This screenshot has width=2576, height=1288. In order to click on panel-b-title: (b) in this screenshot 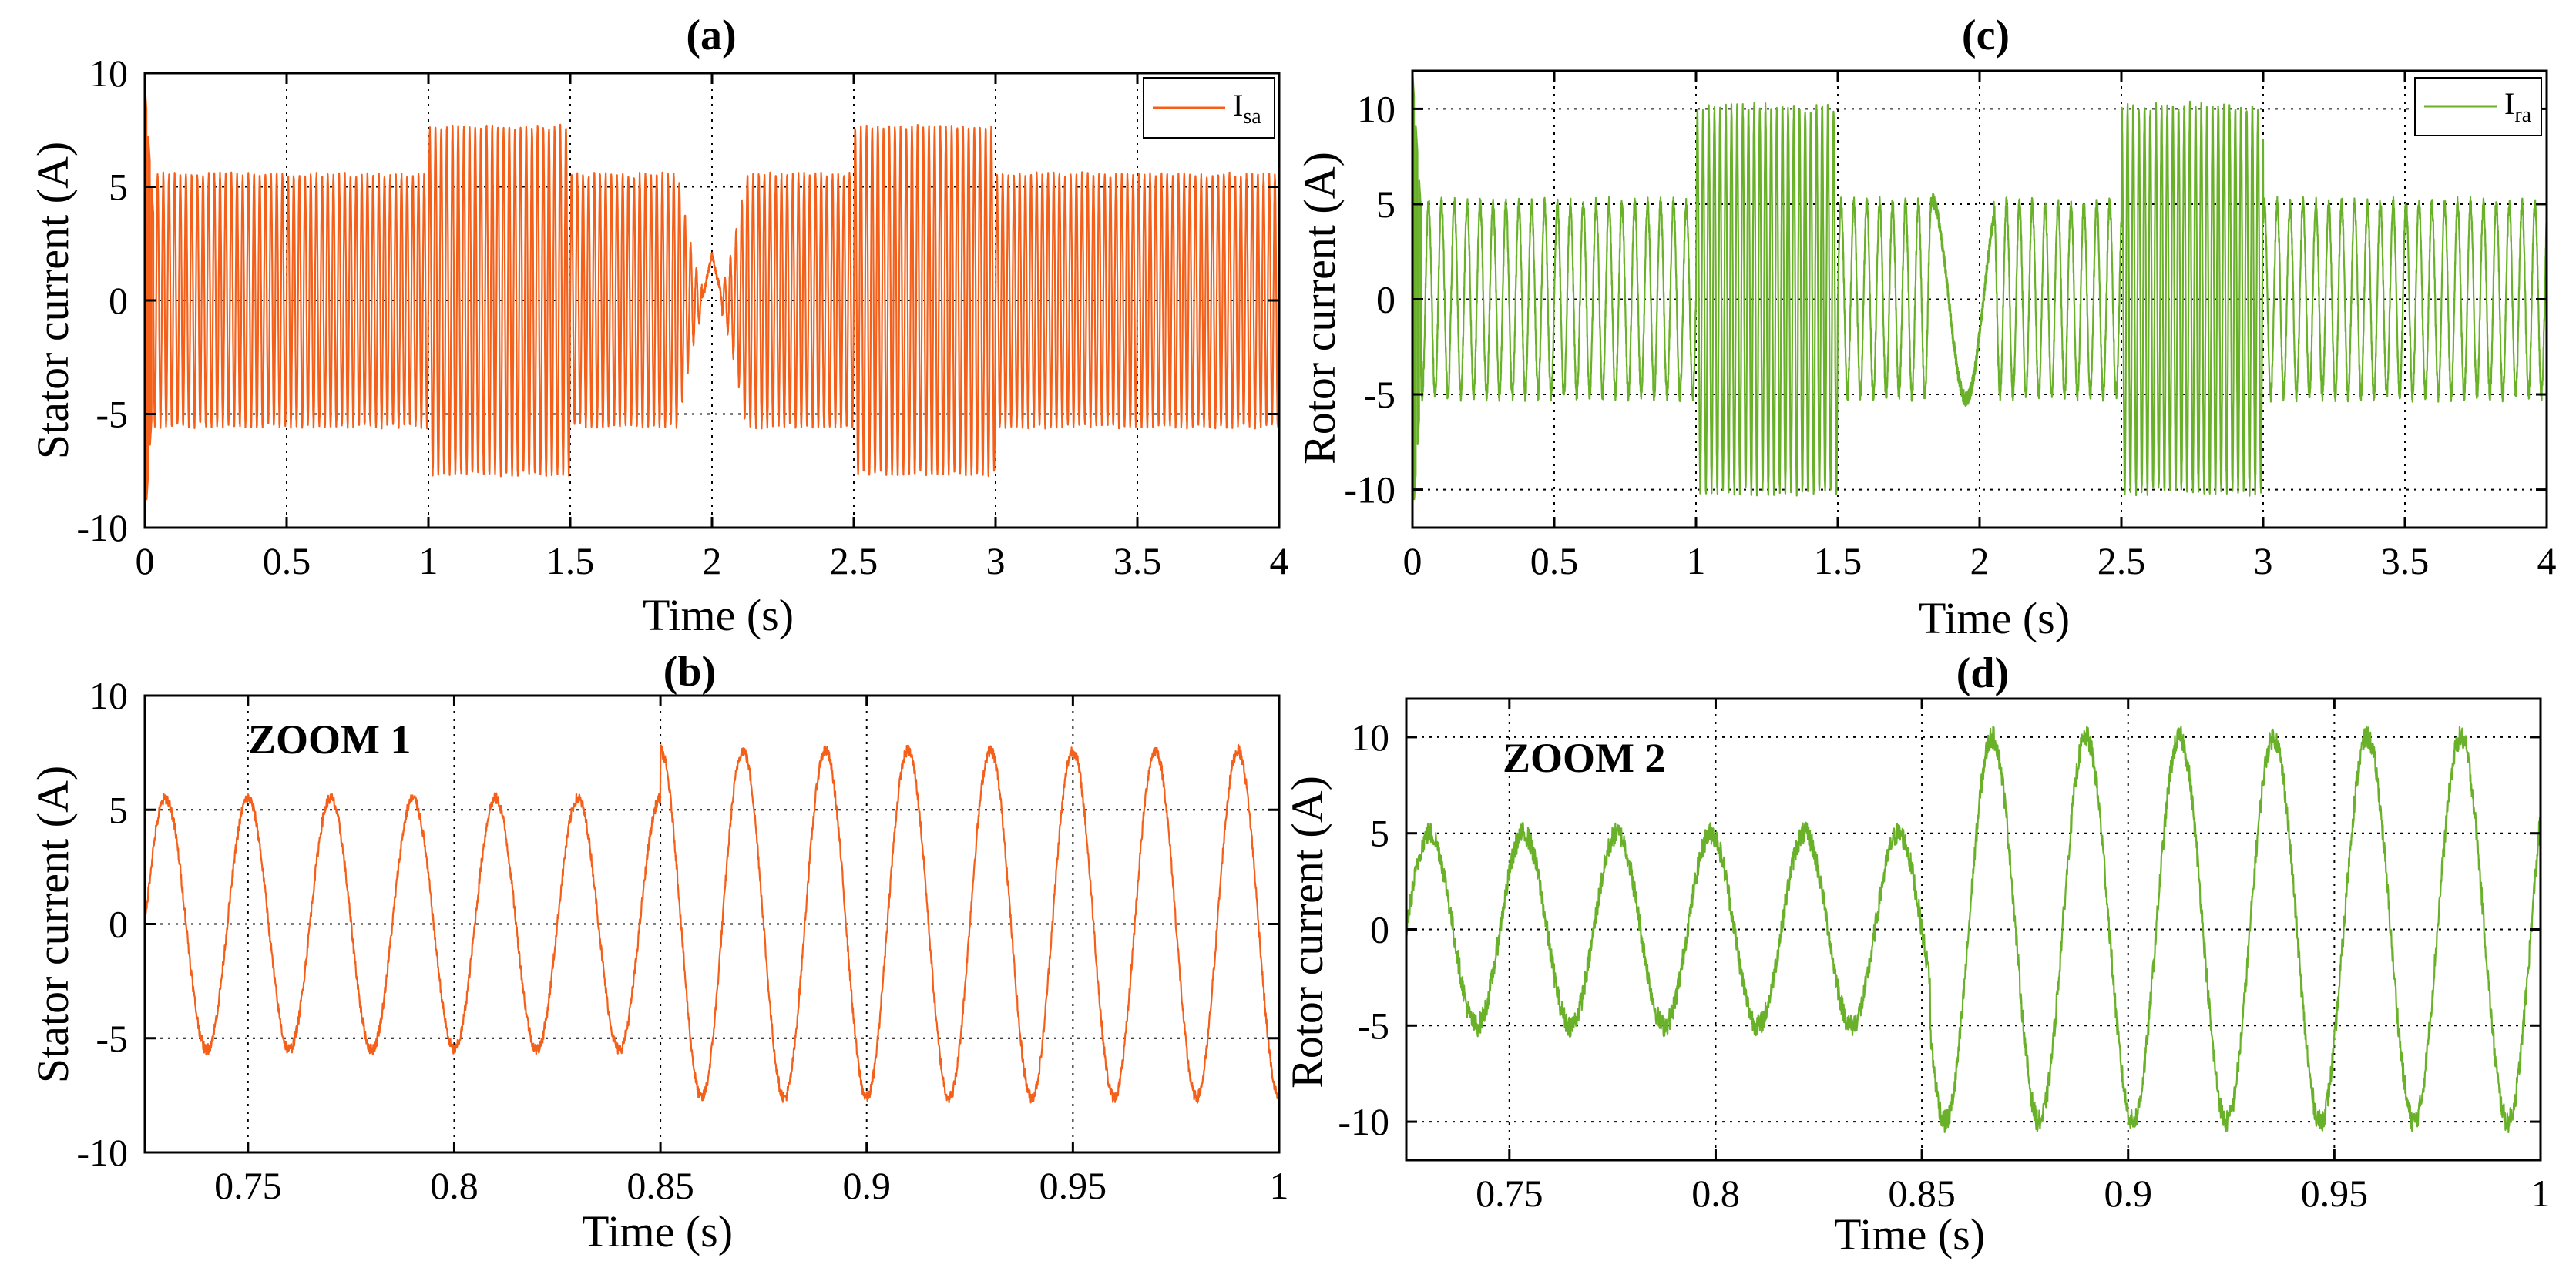, I will do `click(689, 672)`.